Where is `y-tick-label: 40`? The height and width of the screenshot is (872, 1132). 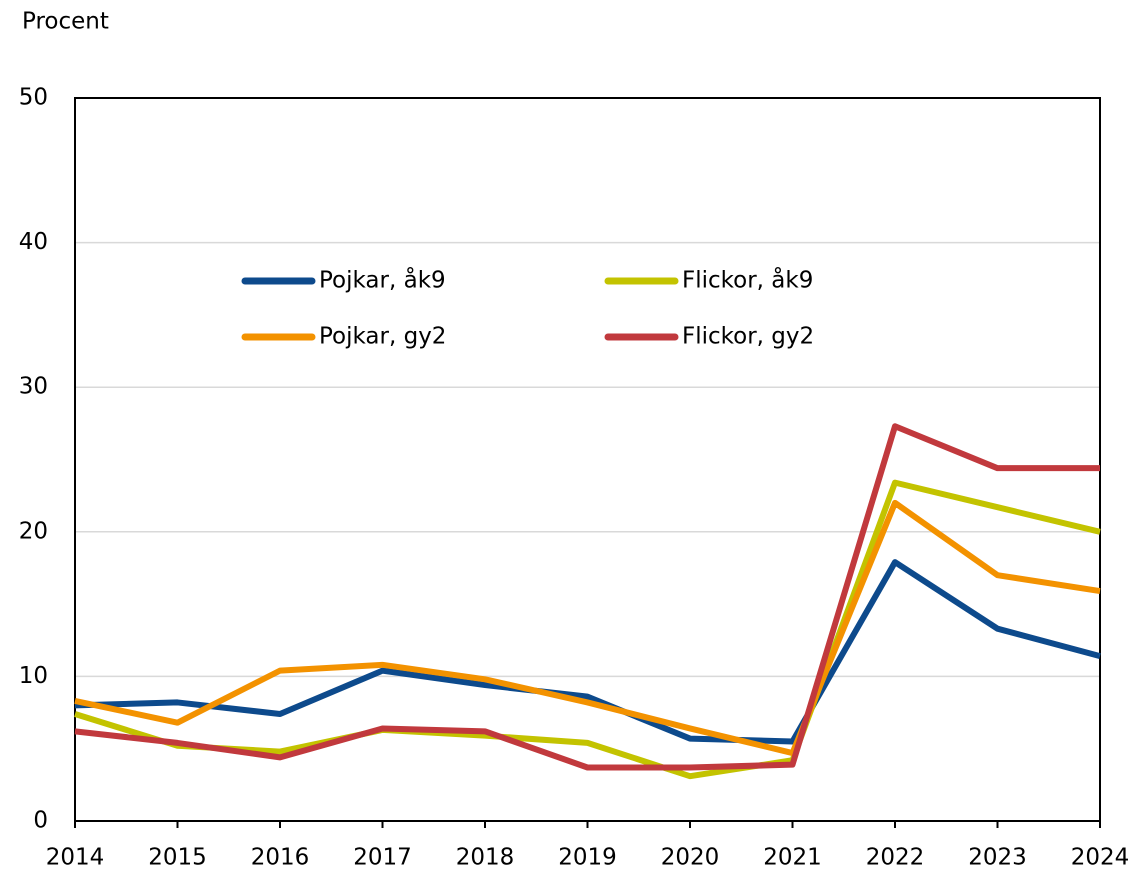
y-tick-label: 40 is located at coordinates (33, 242).